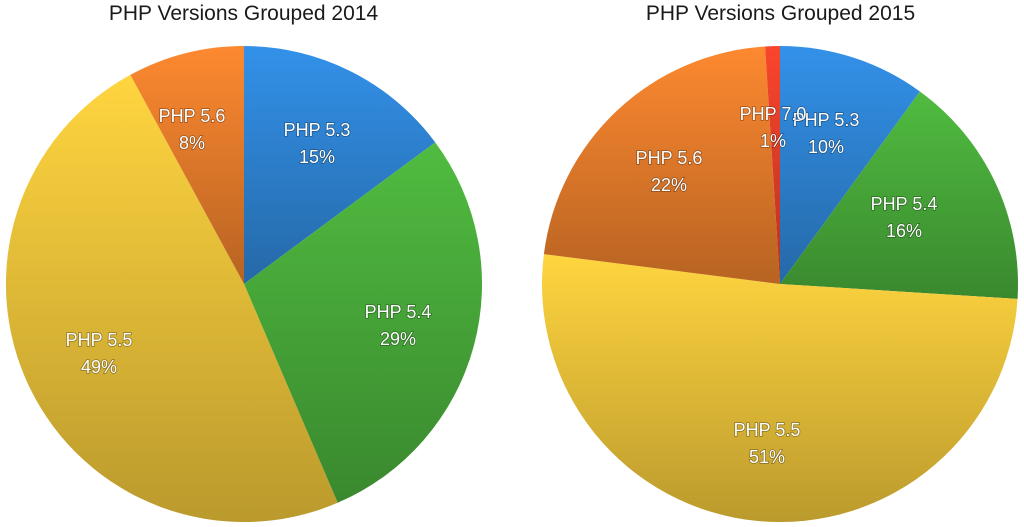 This screenshot has width=1024, height=527. Describe the element at coordinates (767, 457) in the screenshot. I see `slice-value-php-5-5: 51%` at that location.